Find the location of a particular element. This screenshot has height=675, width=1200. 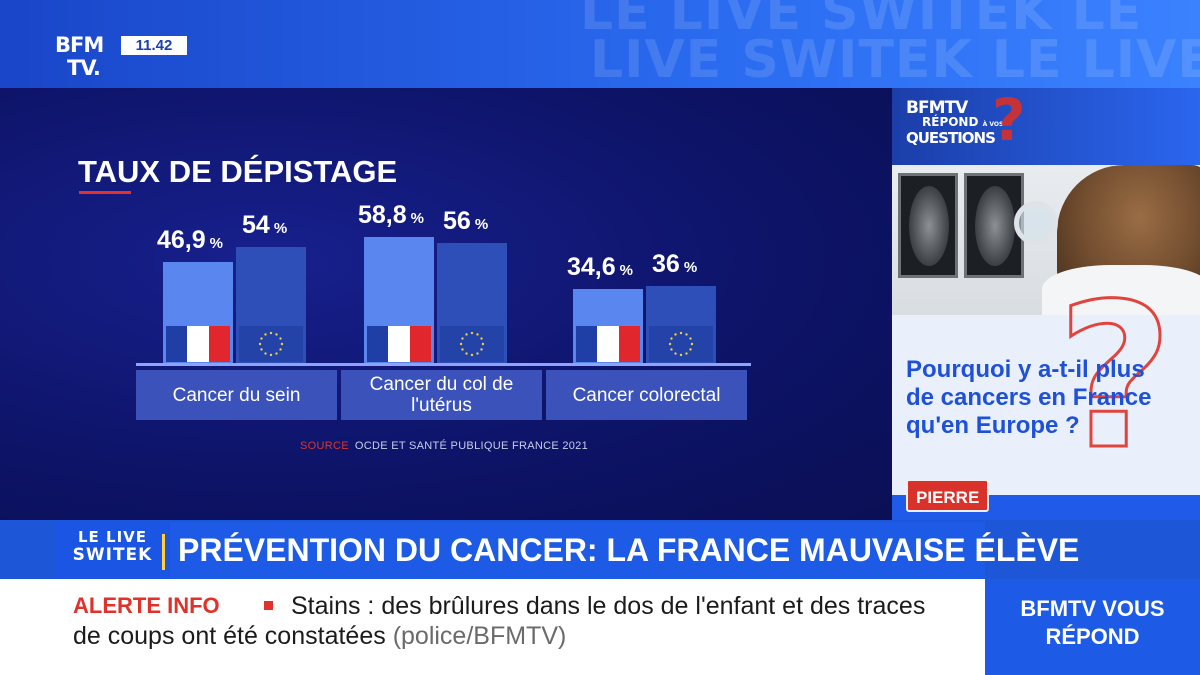

side-panel-header: BFMTV RÉPOND À VOS QUESTIONS ? is located at coordinates (1046, 126).